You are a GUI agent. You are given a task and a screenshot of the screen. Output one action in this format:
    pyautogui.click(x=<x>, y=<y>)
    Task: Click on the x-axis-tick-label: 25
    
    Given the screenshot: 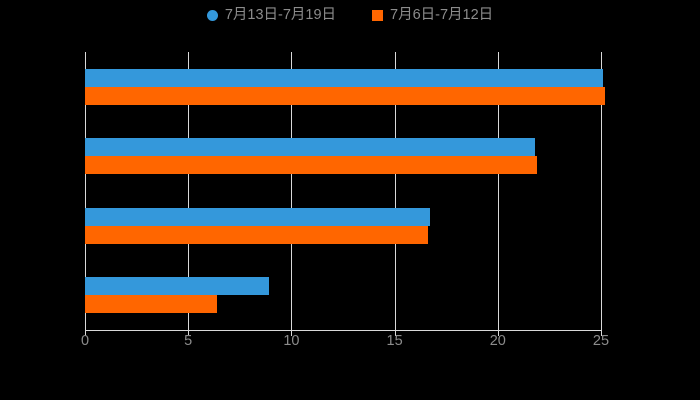 What is the action you would take?
    pyautogui.click(x=601, y=341)
    